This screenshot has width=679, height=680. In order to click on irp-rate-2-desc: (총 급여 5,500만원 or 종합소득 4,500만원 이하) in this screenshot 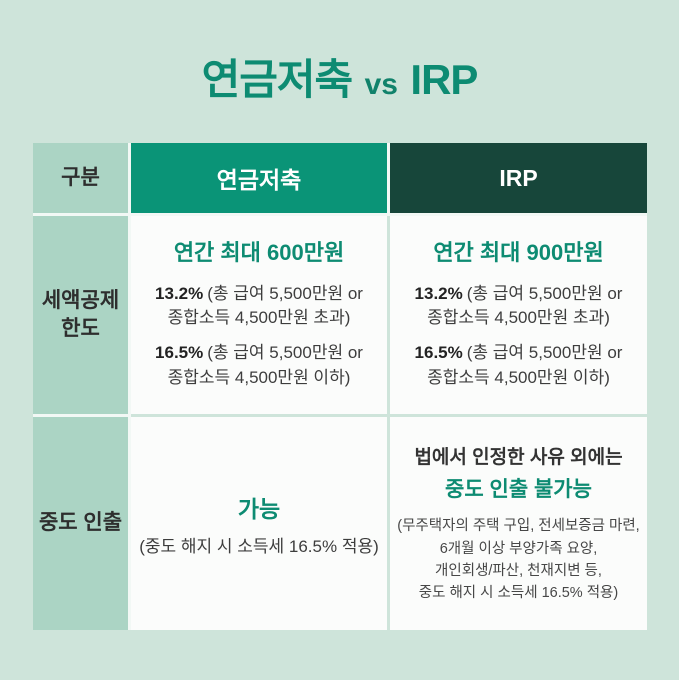, I will do `click(525, 365)`.